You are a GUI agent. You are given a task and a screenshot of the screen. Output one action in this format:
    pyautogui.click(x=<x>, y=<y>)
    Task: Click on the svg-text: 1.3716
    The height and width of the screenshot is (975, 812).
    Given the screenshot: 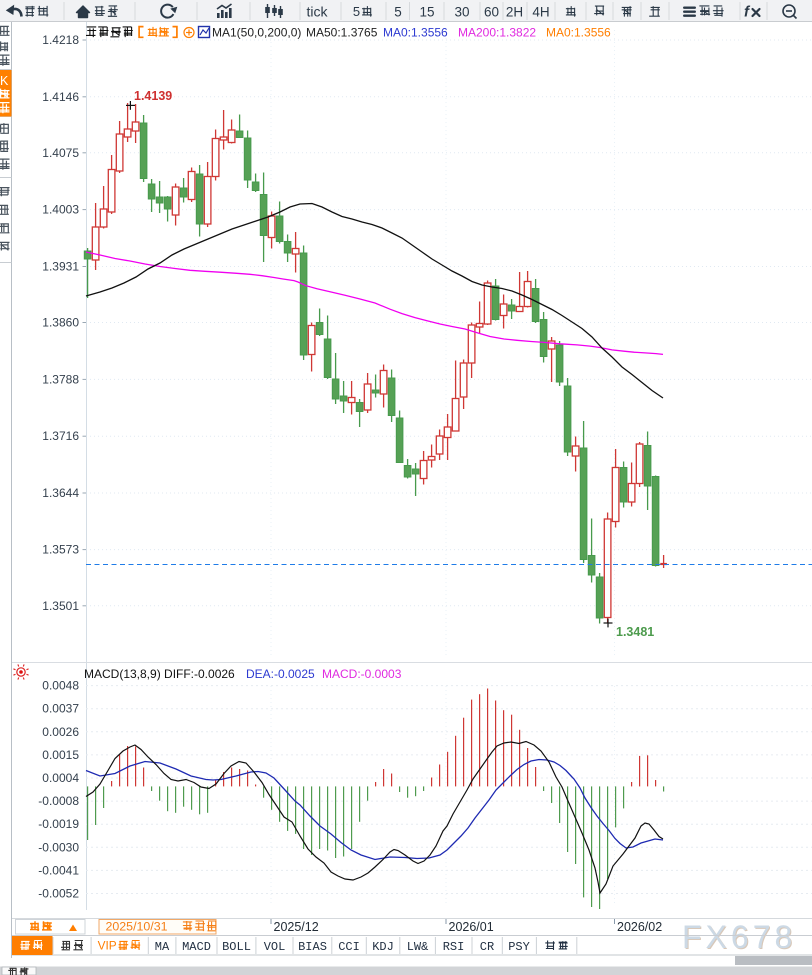 What is the action you would take?
    pyautogui.click(x=60, y=436)
    